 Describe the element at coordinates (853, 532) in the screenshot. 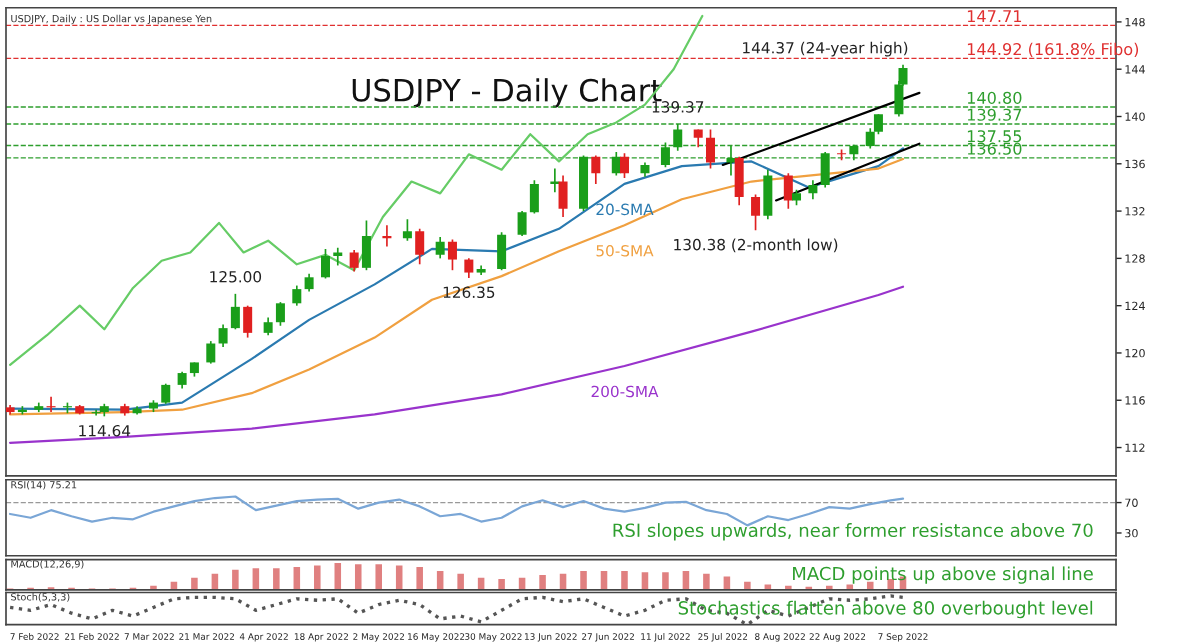

I see `annotation: RSI slopes upwards, near former resistance above 70` at that location.